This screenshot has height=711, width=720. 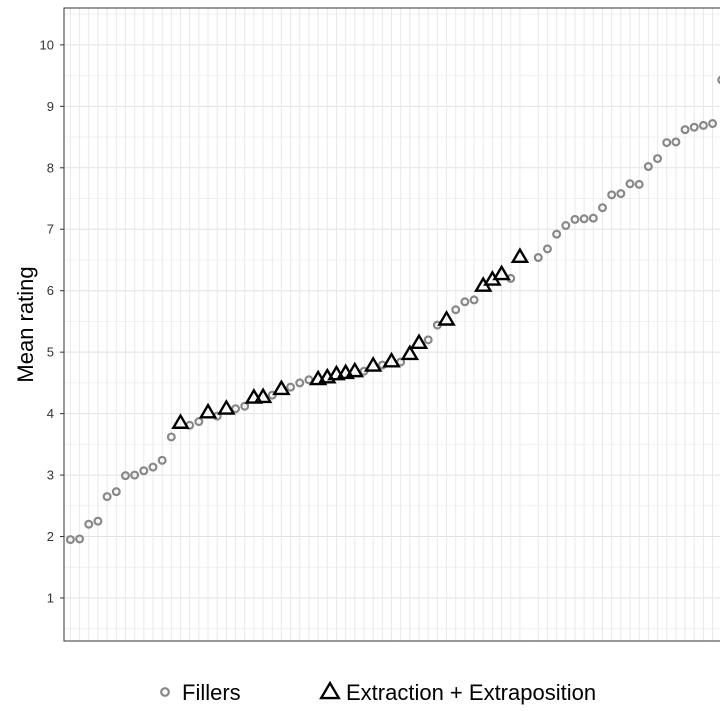 What do you see at coordinates (50, 597) in the screenshot?
I see `y-tick-label: 1` at bounding box center [50, 597].